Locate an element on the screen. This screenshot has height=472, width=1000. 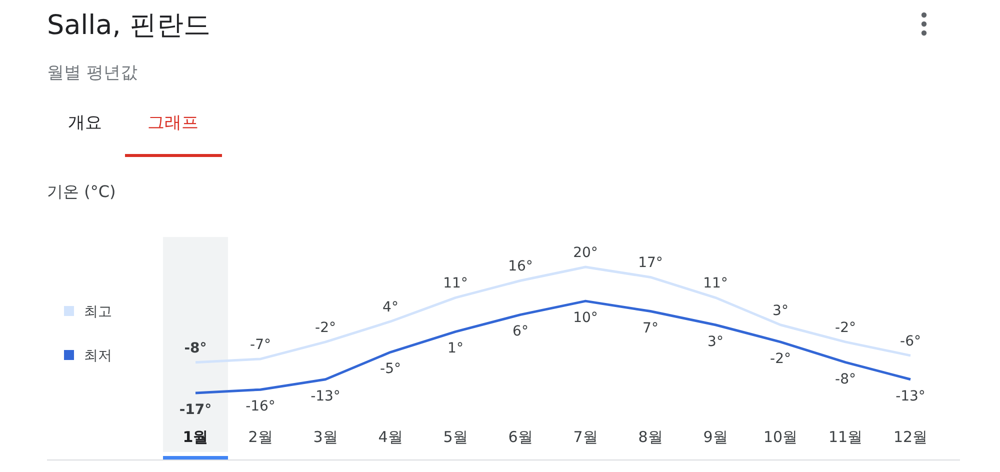
data-label: 10° is located at coordinates (585, 318).